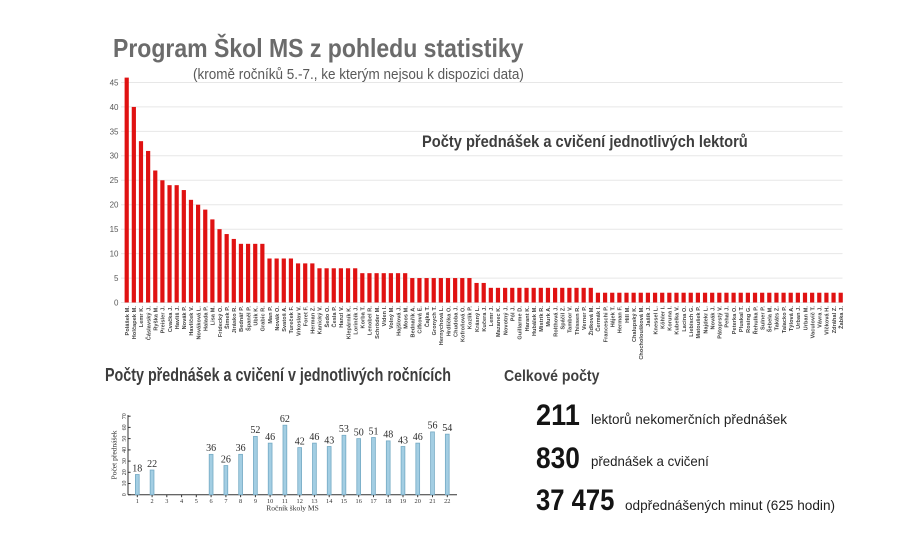  I want to click on svg-text: 36, so click(241, 448).